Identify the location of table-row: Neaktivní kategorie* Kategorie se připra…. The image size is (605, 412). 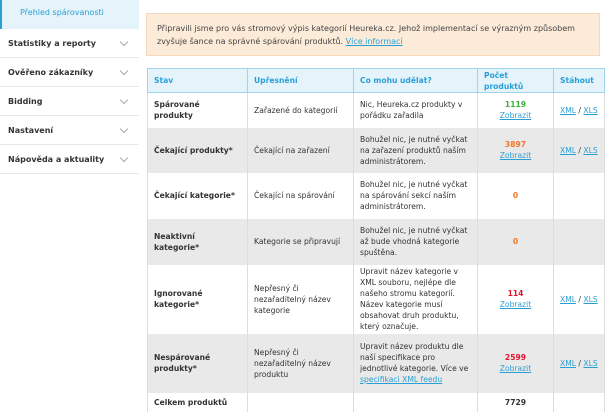
(376, 241).